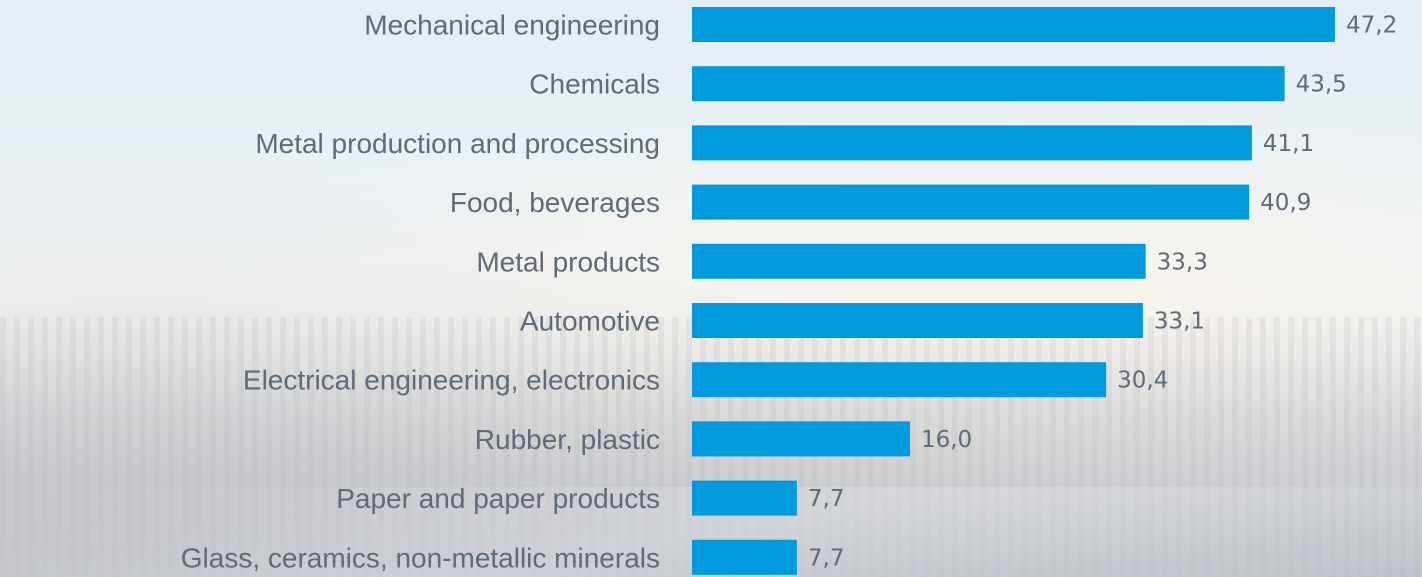  I want to click on value-label: 30,4, so click(1142, 381).